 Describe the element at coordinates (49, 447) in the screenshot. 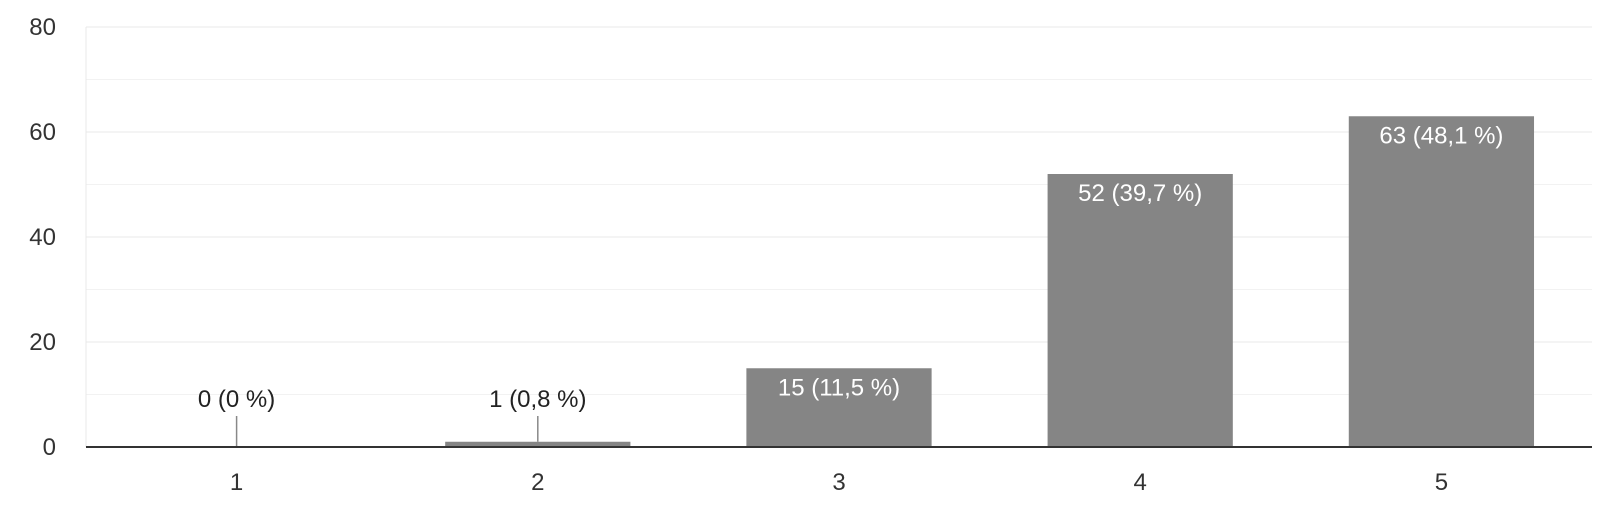

I see `y-tick-label: 0` at that location.